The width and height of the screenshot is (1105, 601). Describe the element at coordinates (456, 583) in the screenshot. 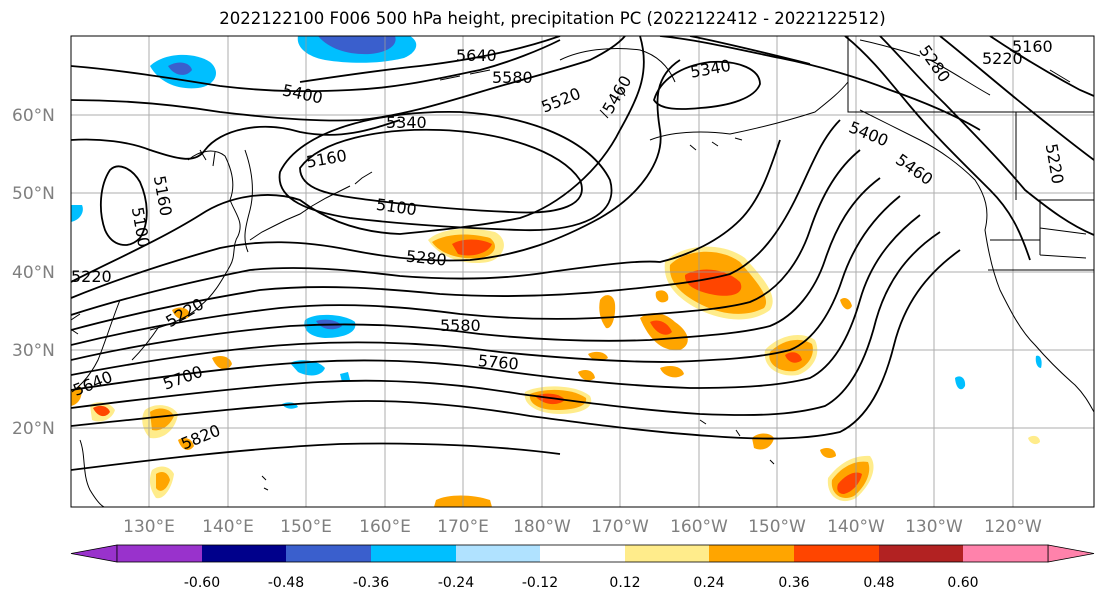

I see `colorbar-tick-label: -0.24` at that location.